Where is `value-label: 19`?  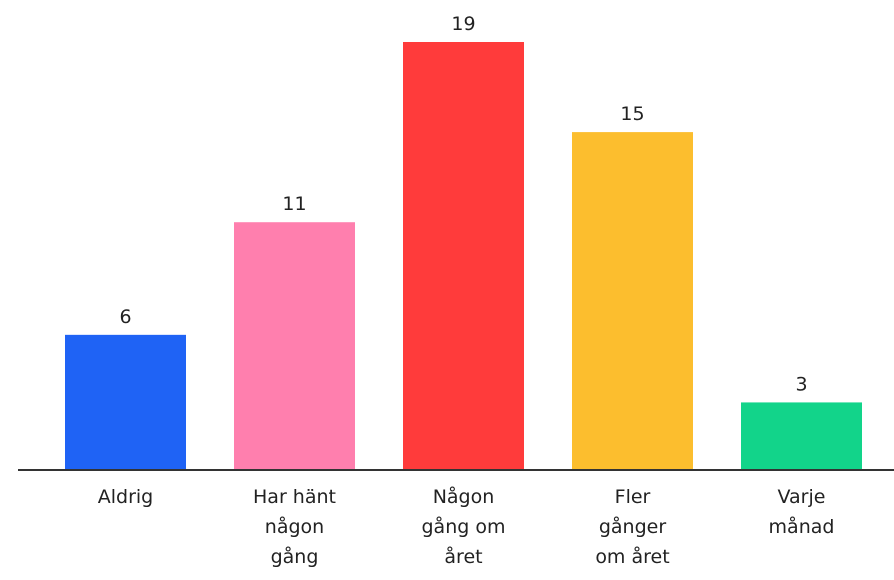 value-label: 19 is located at coordinates (463, 24).